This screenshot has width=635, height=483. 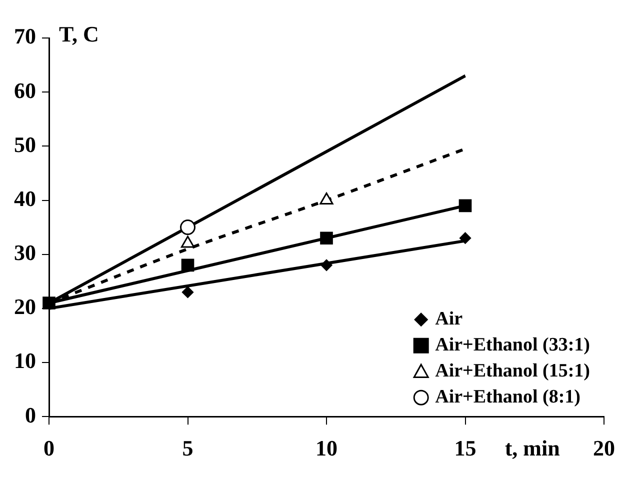 I want to click on x-tick-label: 20, so click(x=604, y=447).